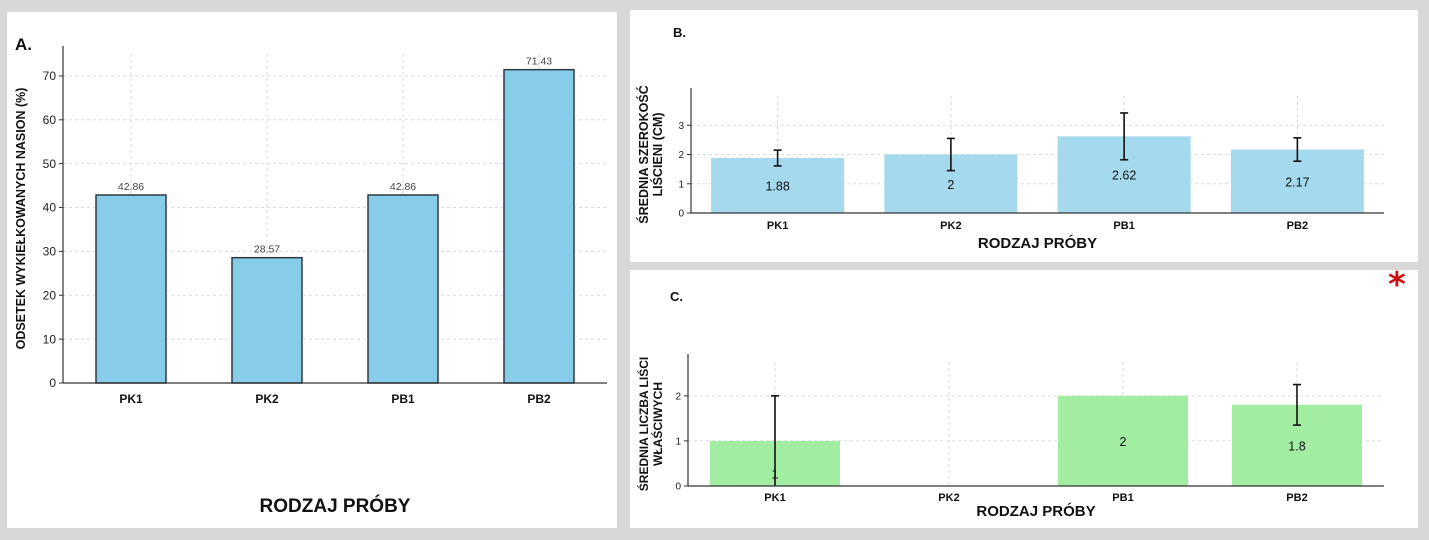 Image resolution: width=1429 pixels, height=540 pixels. What do you see at coordinates (403, 399) in the screenshot?
I see `x-tick-label-a-pb1: PB1` at bounding box center [403, 399].